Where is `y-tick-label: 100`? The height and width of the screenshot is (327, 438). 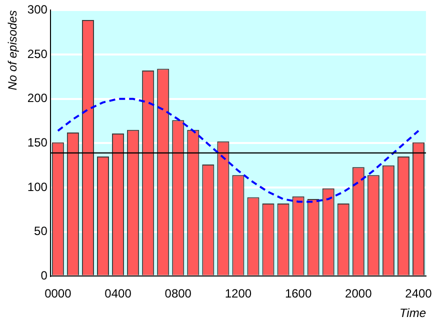 y-tick-label: 100 is located at coordinates (37, 187).